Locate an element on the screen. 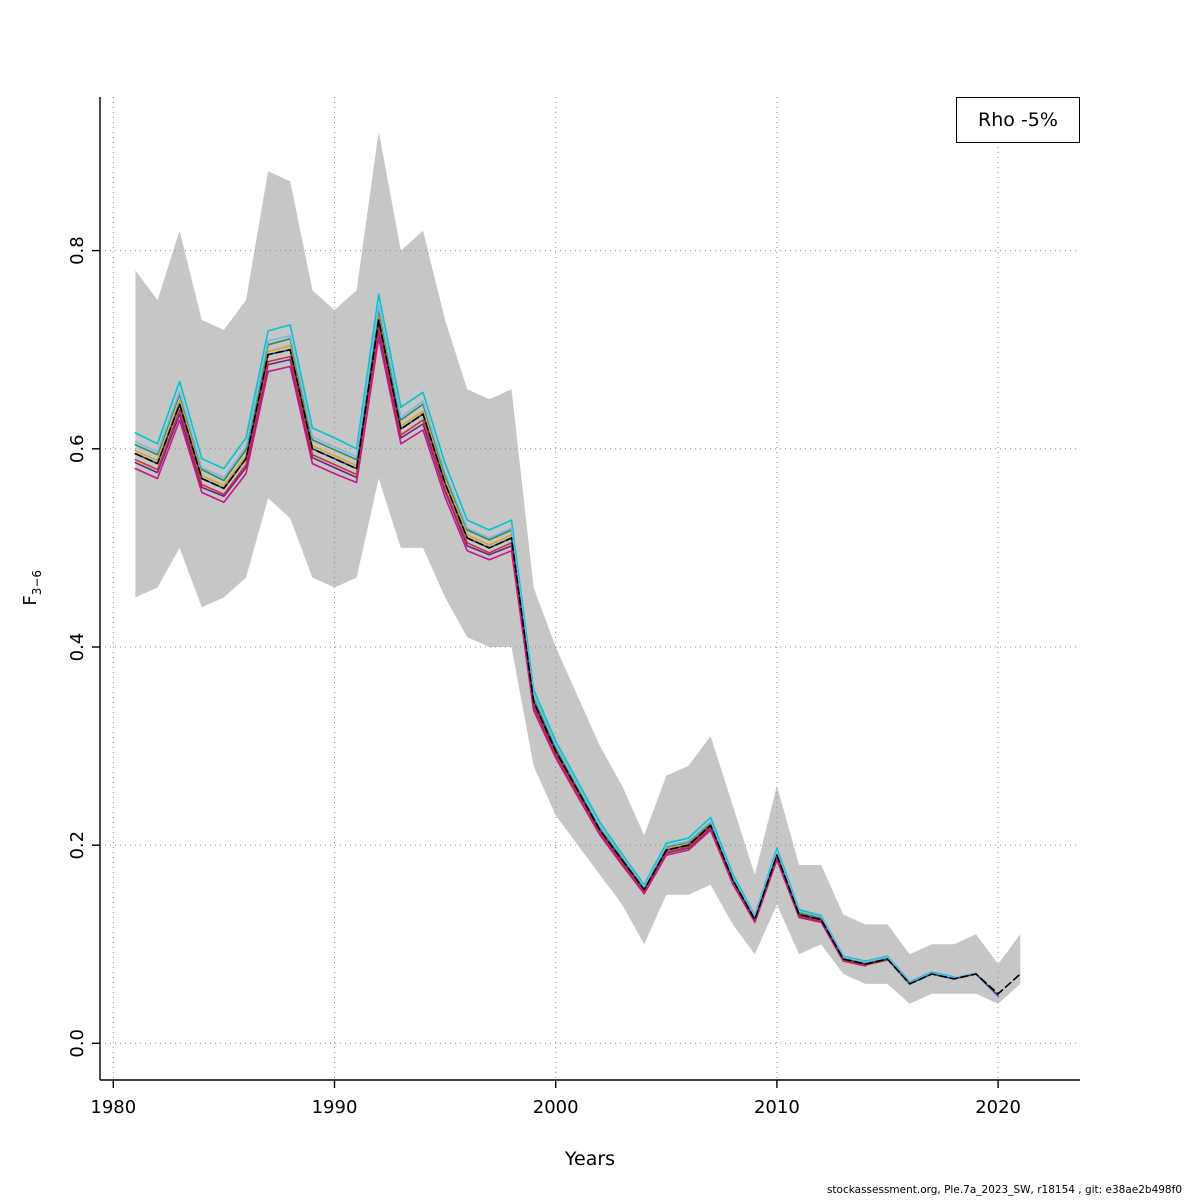 This screenshot has width=1200, height=1200. y-tick-label: 0.8 is located at coordinates (77, 250).